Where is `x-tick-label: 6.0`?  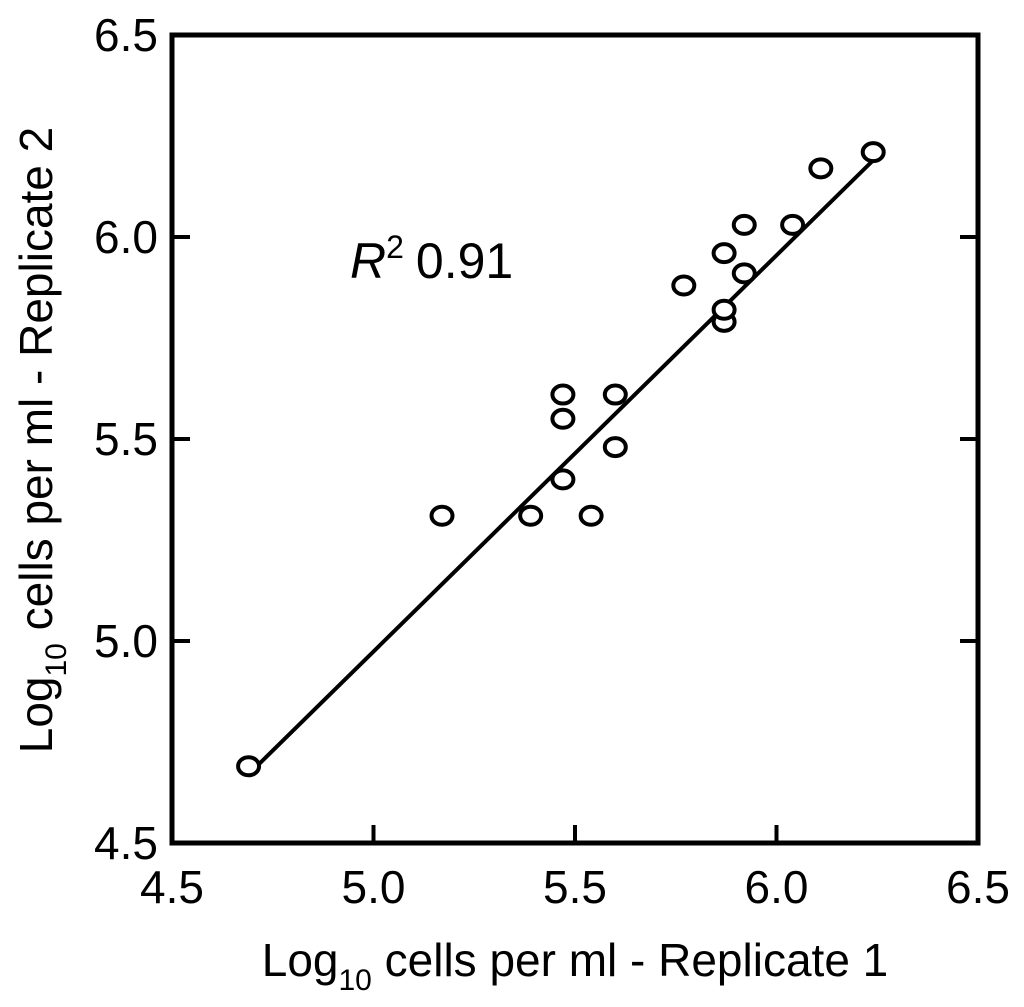
x-tick-label: 6.0 is located at coordinates (777, 887).